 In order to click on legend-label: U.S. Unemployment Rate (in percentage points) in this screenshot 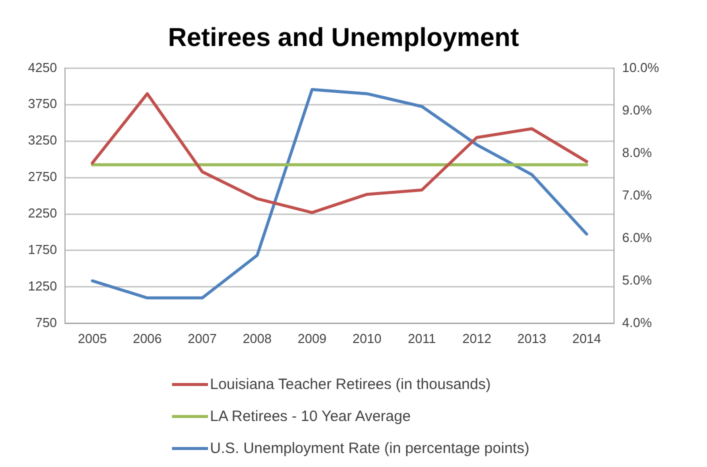, I will do `click(370, 448)`.